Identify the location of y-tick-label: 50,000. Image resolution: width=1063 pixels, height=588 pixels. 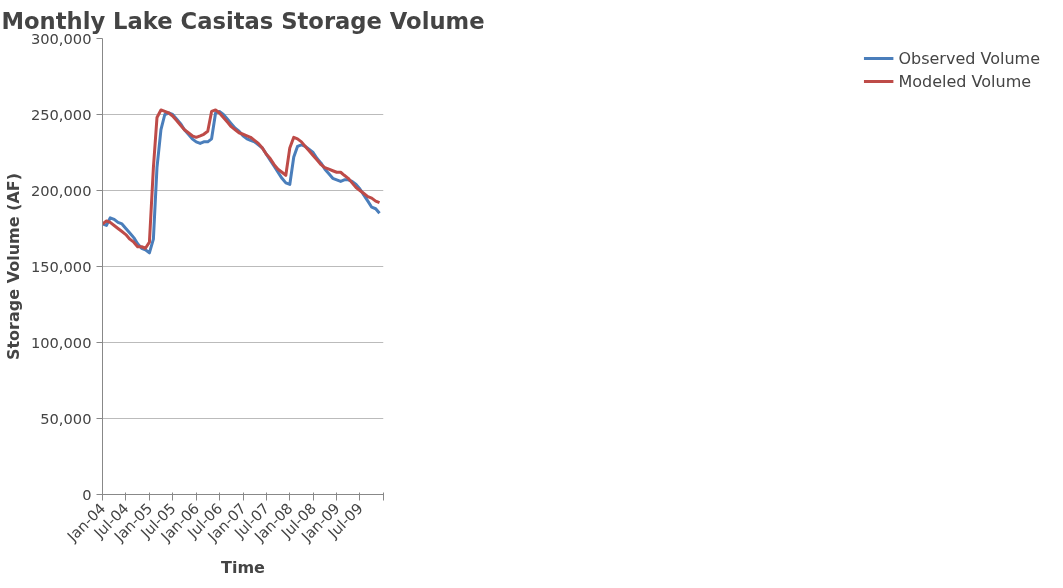
(66, 418).